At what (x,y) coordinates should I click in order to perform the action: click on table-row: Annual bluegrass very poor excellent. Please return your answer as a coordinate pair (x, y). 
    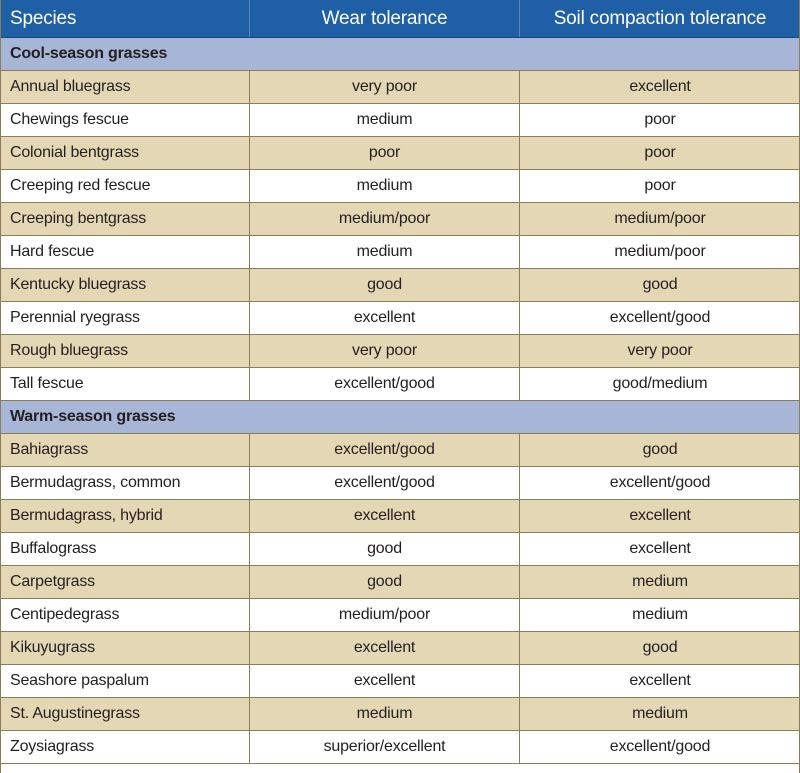
    Looking at the image, I should click on (400, 87).